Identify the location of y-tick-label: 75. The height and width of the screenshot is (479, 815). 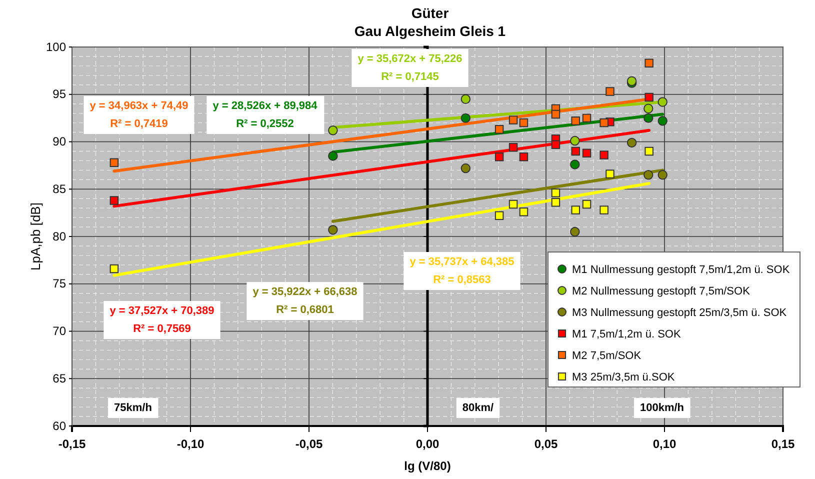
(59, 283).